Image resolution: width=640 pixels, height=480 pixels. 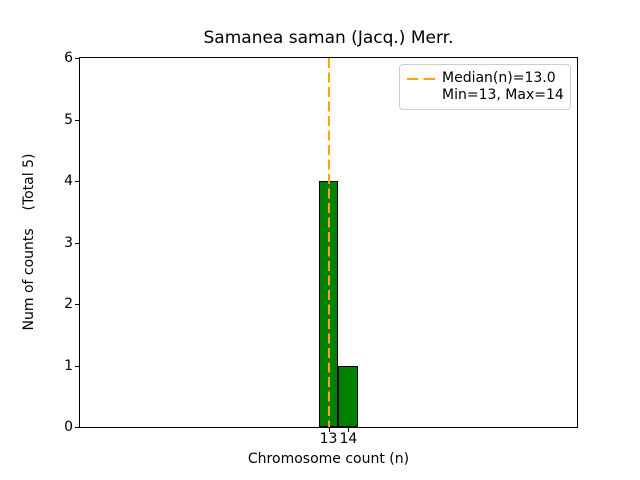 What do you see at coordinates (328, 459) in the screenshot?
I see `x-axis-label: Chromosome count (n)` at bounding box center [328, 459].